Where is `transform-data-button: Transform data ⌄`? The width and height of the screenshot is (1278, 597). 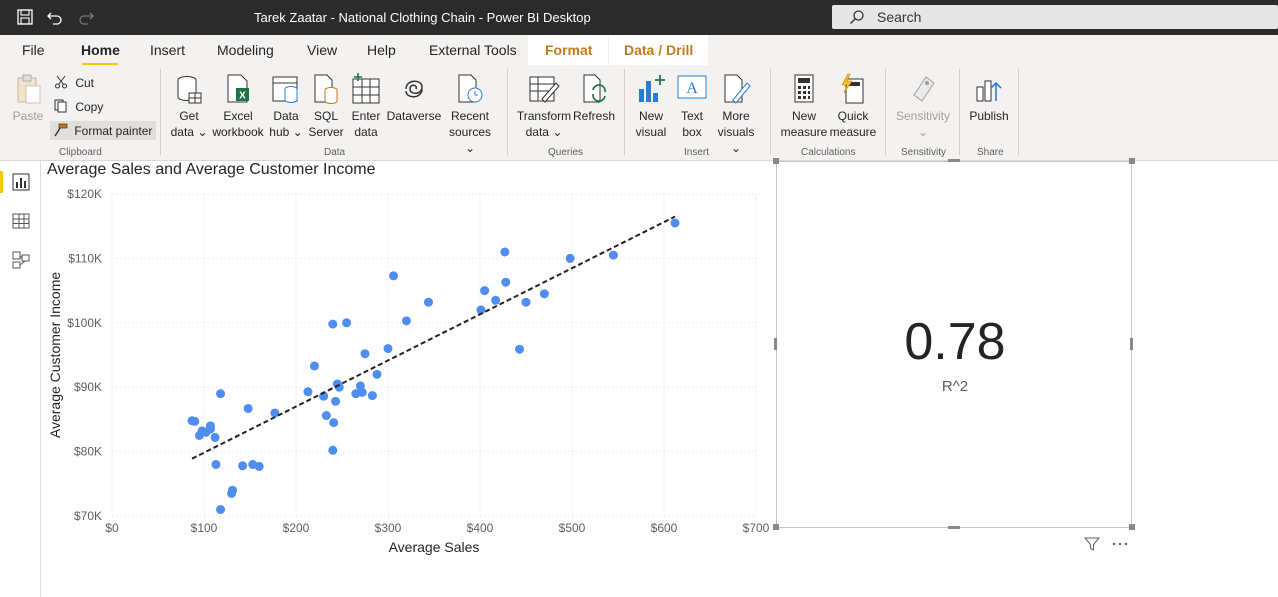 transform-data-button: Transform data ⌄ is located at coordinates (544, 106).